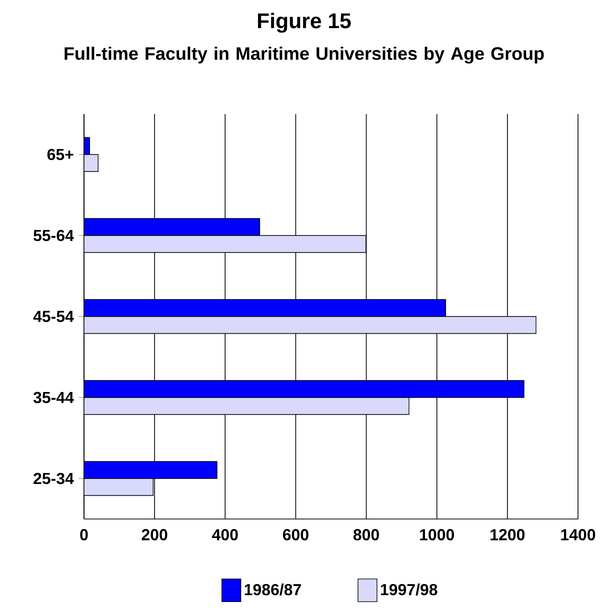  What do you see at coordinates (54, 236) in the screenshot?
I see `y-tick-label: 55-64` at bounding box center [54, 236].